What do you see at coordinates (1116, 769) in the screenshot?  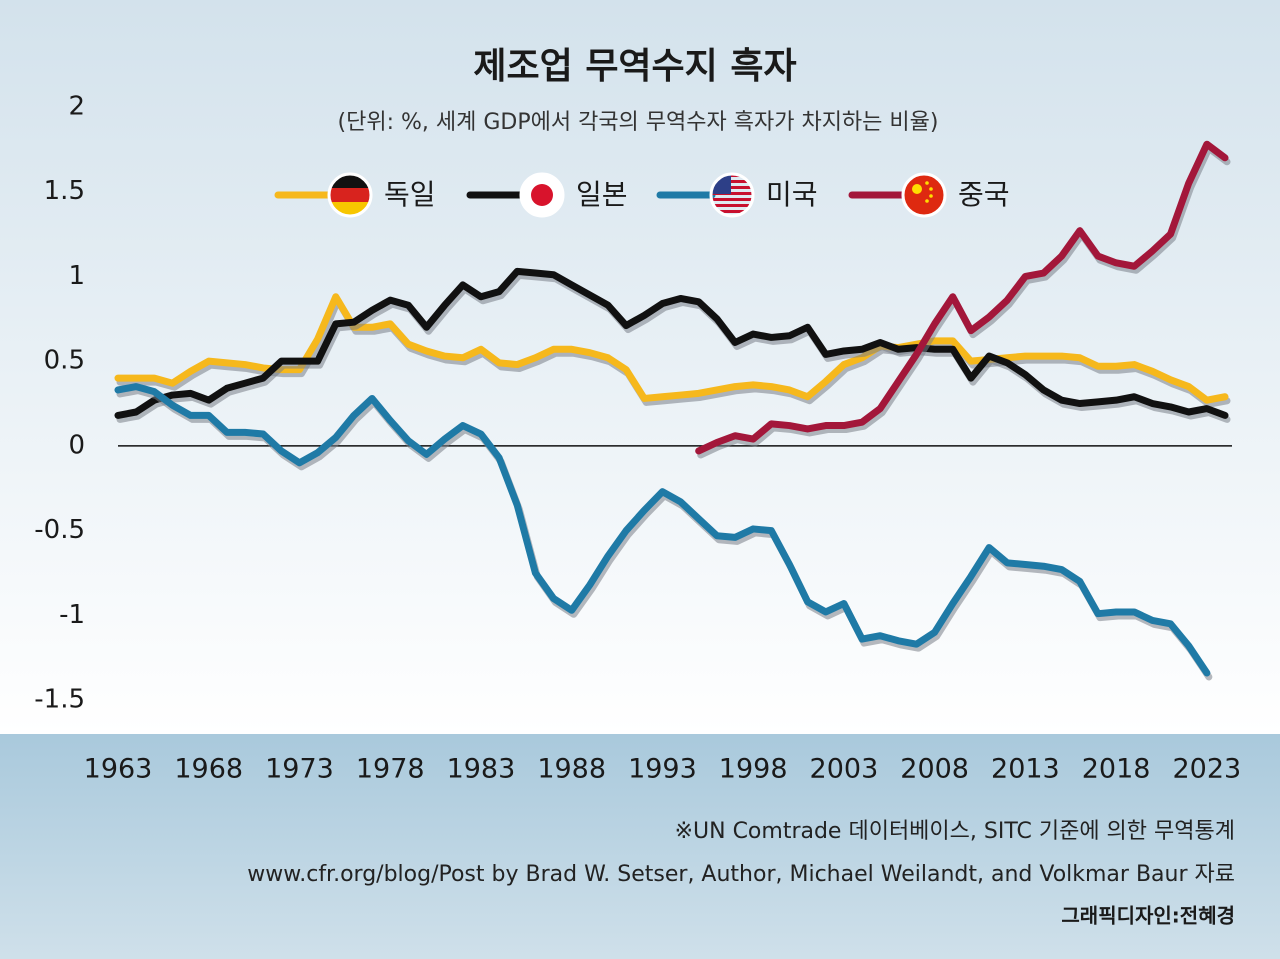 I see `x-tick-label: 2018` at bounding box center [1116, 769].